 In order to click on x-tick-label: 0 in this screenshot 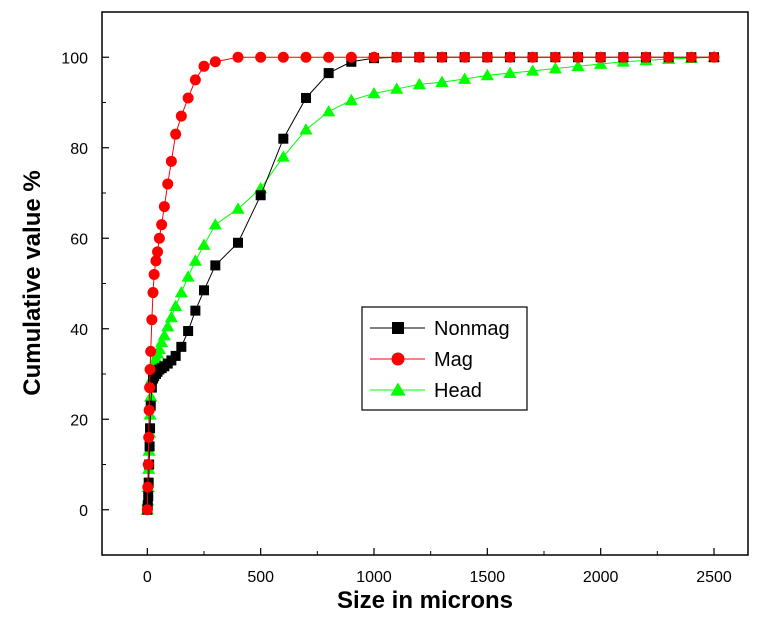, I will do `click(147, 577)`.